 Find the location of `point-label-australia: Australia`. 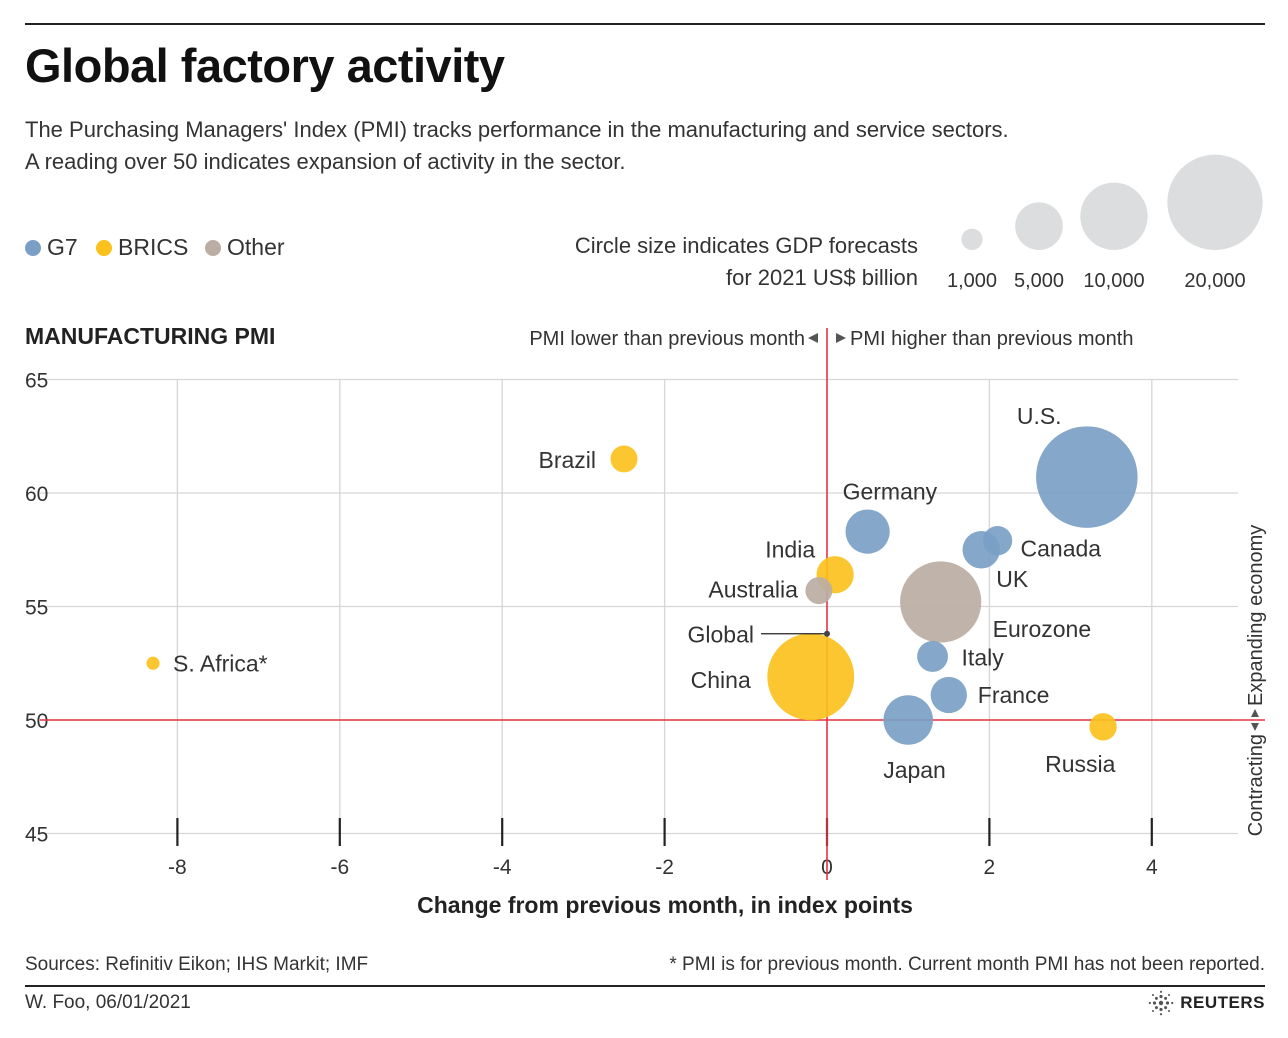

point-label-australia: Australia is located at coordinates (753, 590).